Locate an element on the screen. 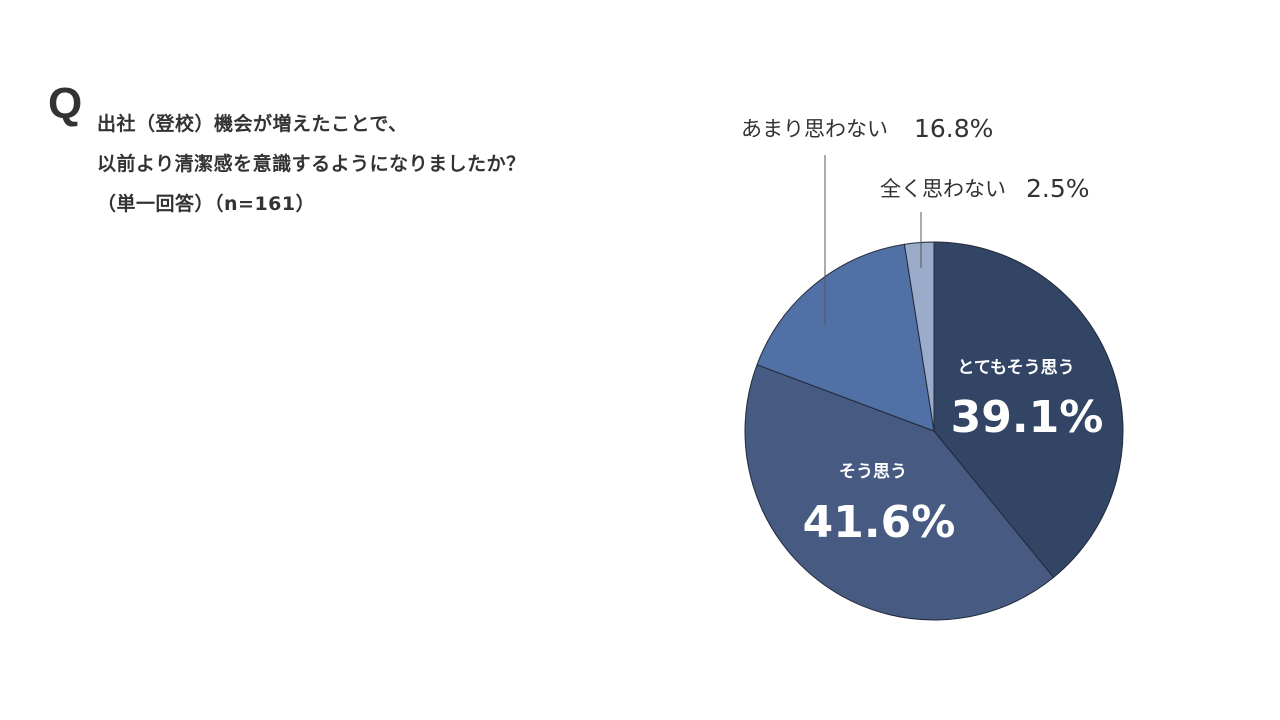 The width and height of the screenshot is (1280, 720). slice-value-2: 41.6% is located at coordinates (879, 522).